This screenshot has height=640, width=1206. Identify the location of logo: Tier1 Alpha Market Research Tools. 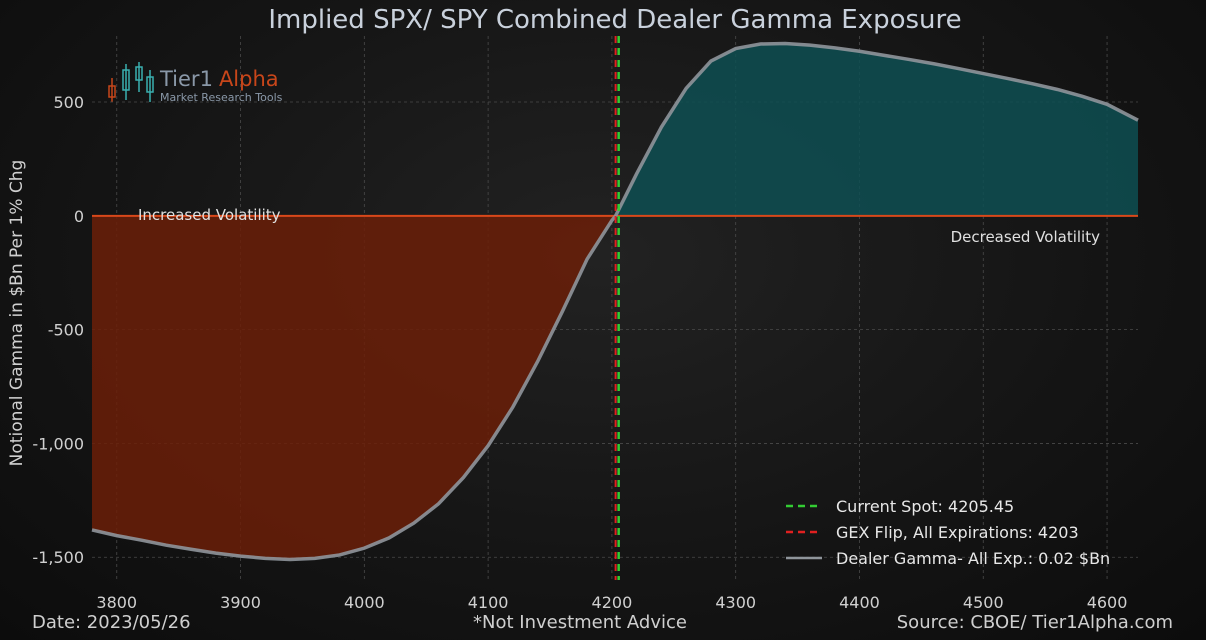
(195, 83).